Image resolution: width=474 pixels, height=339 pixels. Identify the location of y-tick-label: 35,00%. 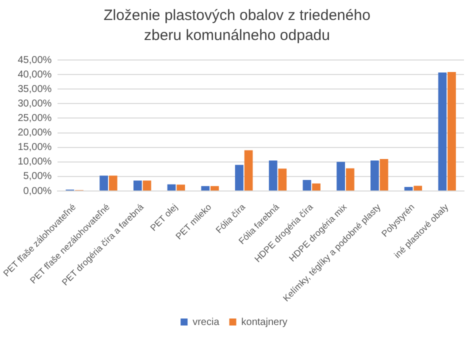
(35, 89).